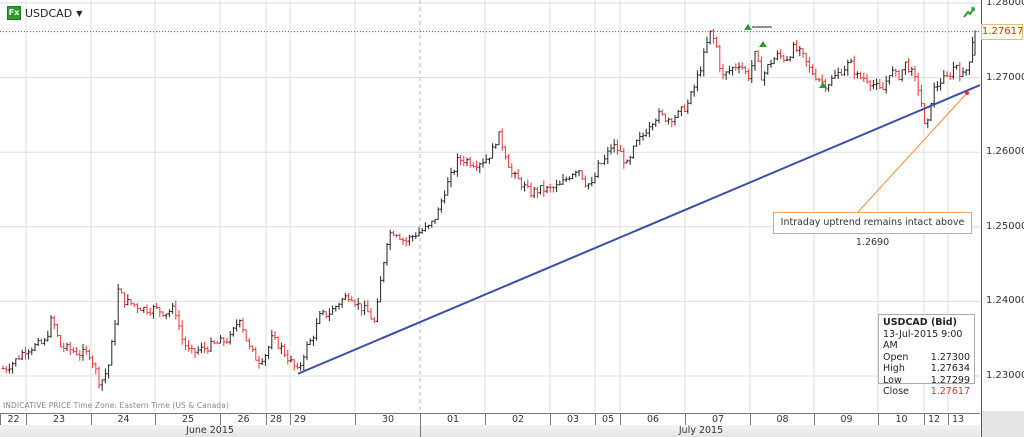 The image size is (1024, 437). What do you see at coordinates (894, 368) in the screenshot?
I see `info-label: High` at bounding box center [894, 368].